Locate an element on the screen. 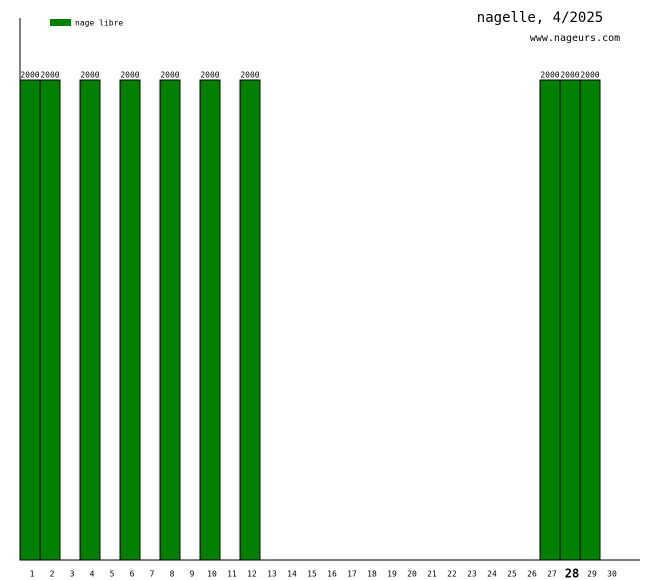 The width and height of the screenshot is (660, 580). x-tick-label: 14 is located at coordinates (292, 574).